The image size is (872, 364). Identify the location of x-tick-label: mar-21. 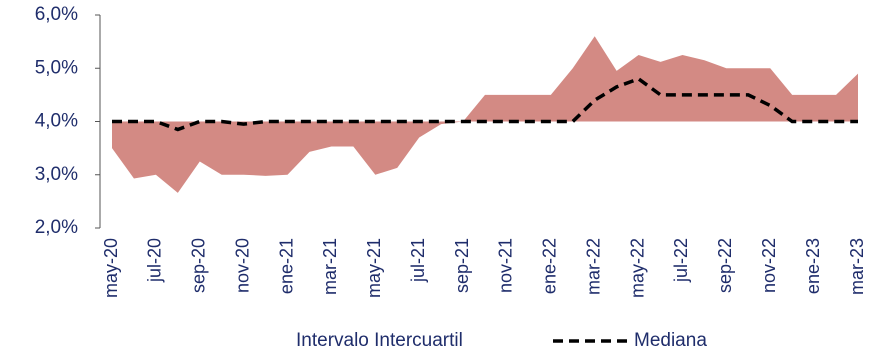
(330, 266).